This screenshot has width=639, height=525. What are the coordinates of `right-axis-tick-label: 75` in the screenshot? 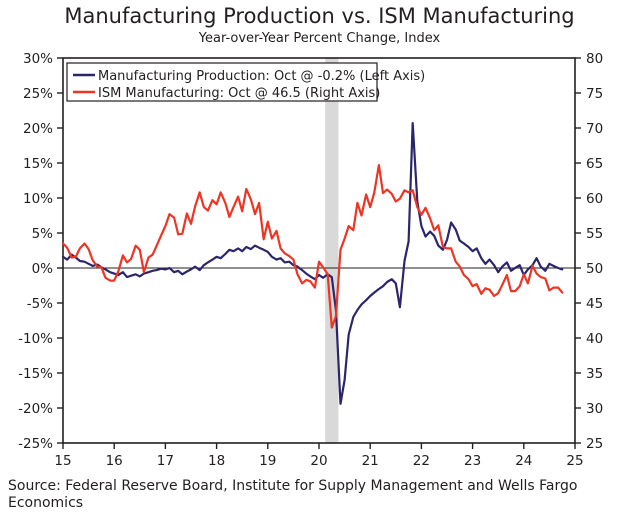 It's located at (594, 94).